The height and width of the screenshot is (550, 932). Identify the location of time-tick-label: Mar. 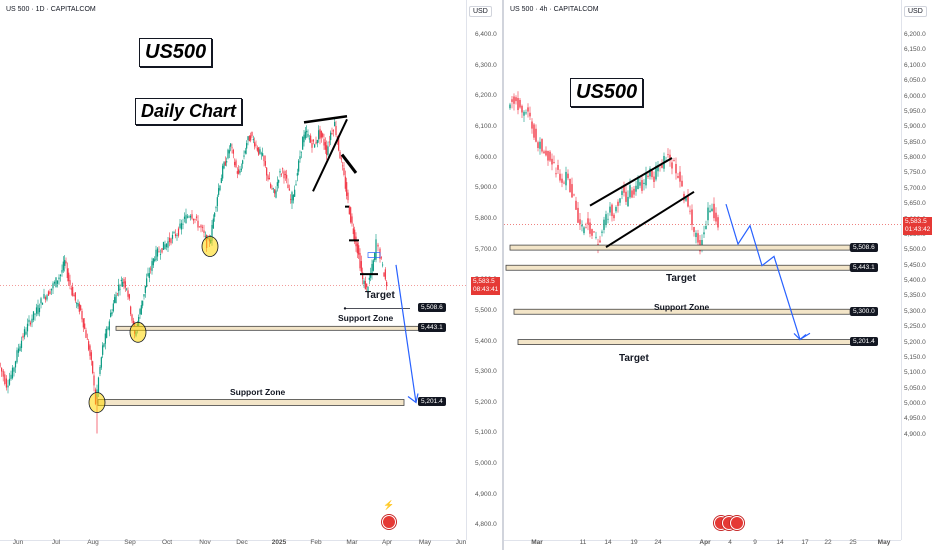
(352, 542).